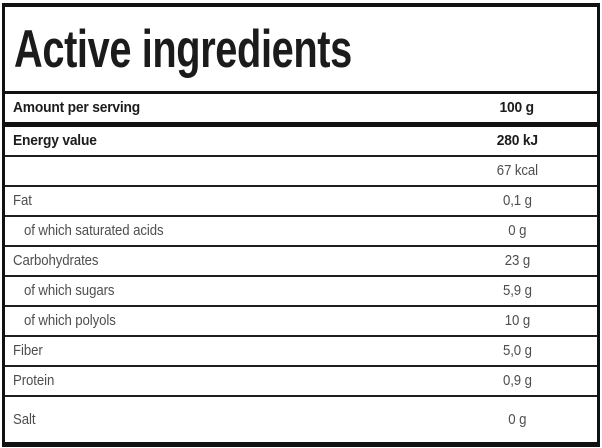  What do you see at coordinates (22, 200) in the screenshot?
I see `nutrient-label: Fat` at bounding box center [22, 200].